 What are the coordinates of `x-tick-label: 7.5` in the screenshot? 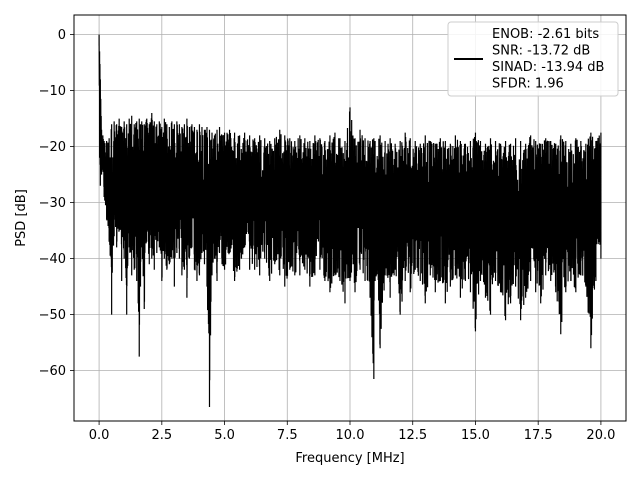 It's located at (287, 435).